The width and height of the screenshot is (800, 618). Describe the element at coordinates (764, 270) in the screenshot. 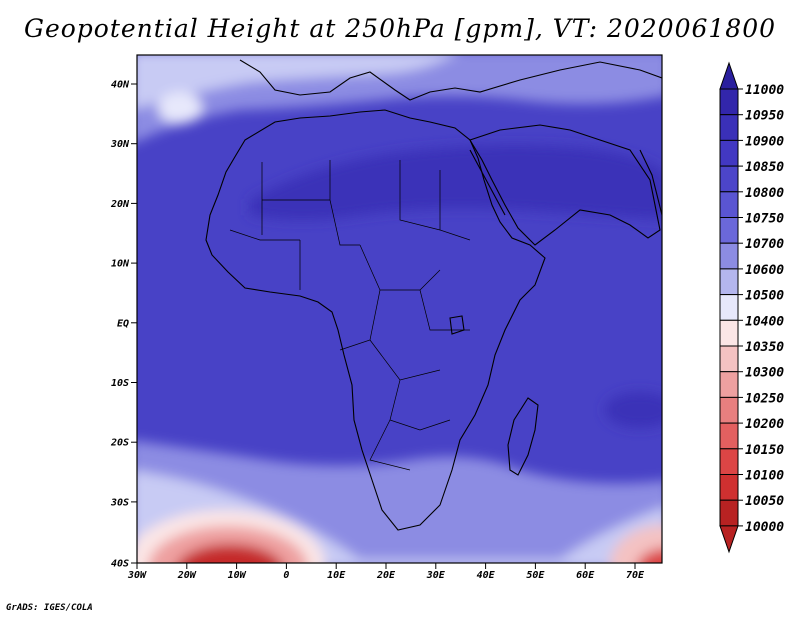

I see `colorbar-label: 10600` at that location.